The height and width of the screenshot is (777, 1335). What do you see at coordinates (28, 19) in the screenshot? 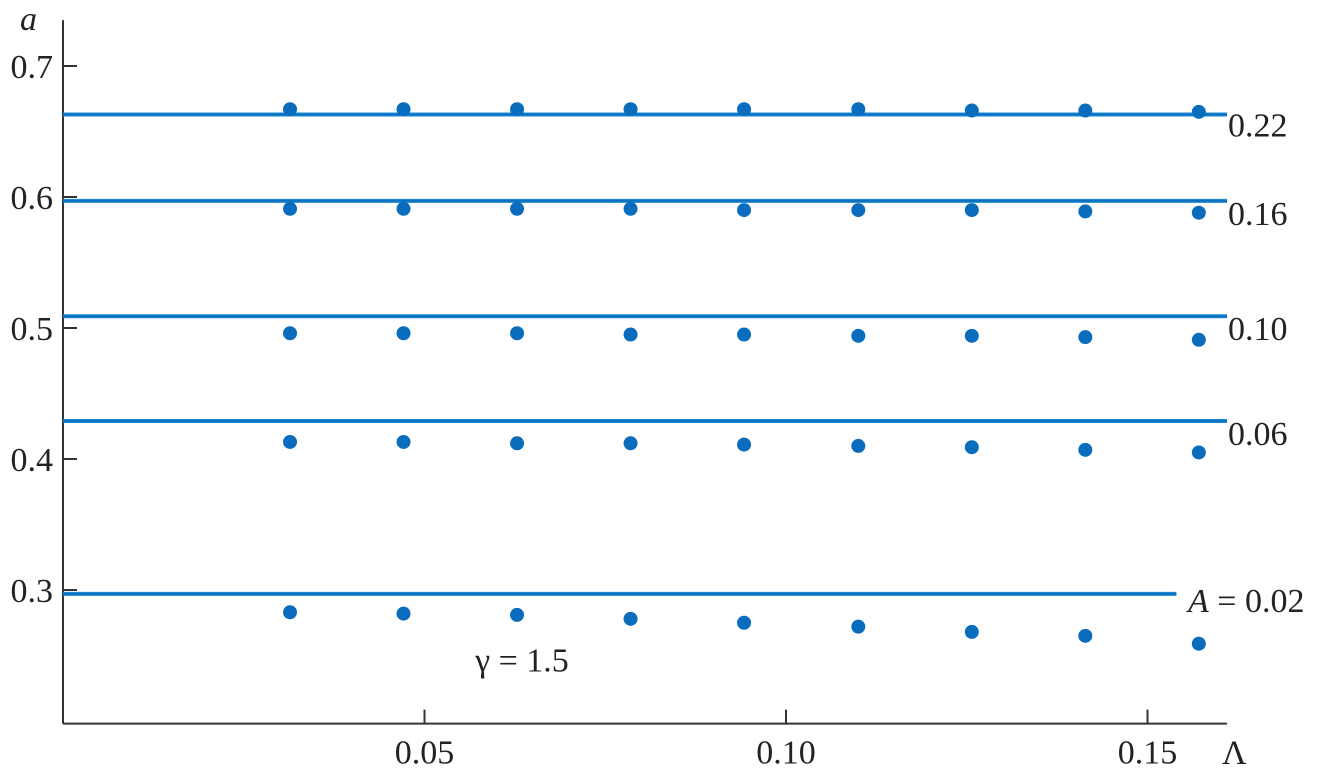
I see `y-axis-label: a` at bounding box center [28, 19].